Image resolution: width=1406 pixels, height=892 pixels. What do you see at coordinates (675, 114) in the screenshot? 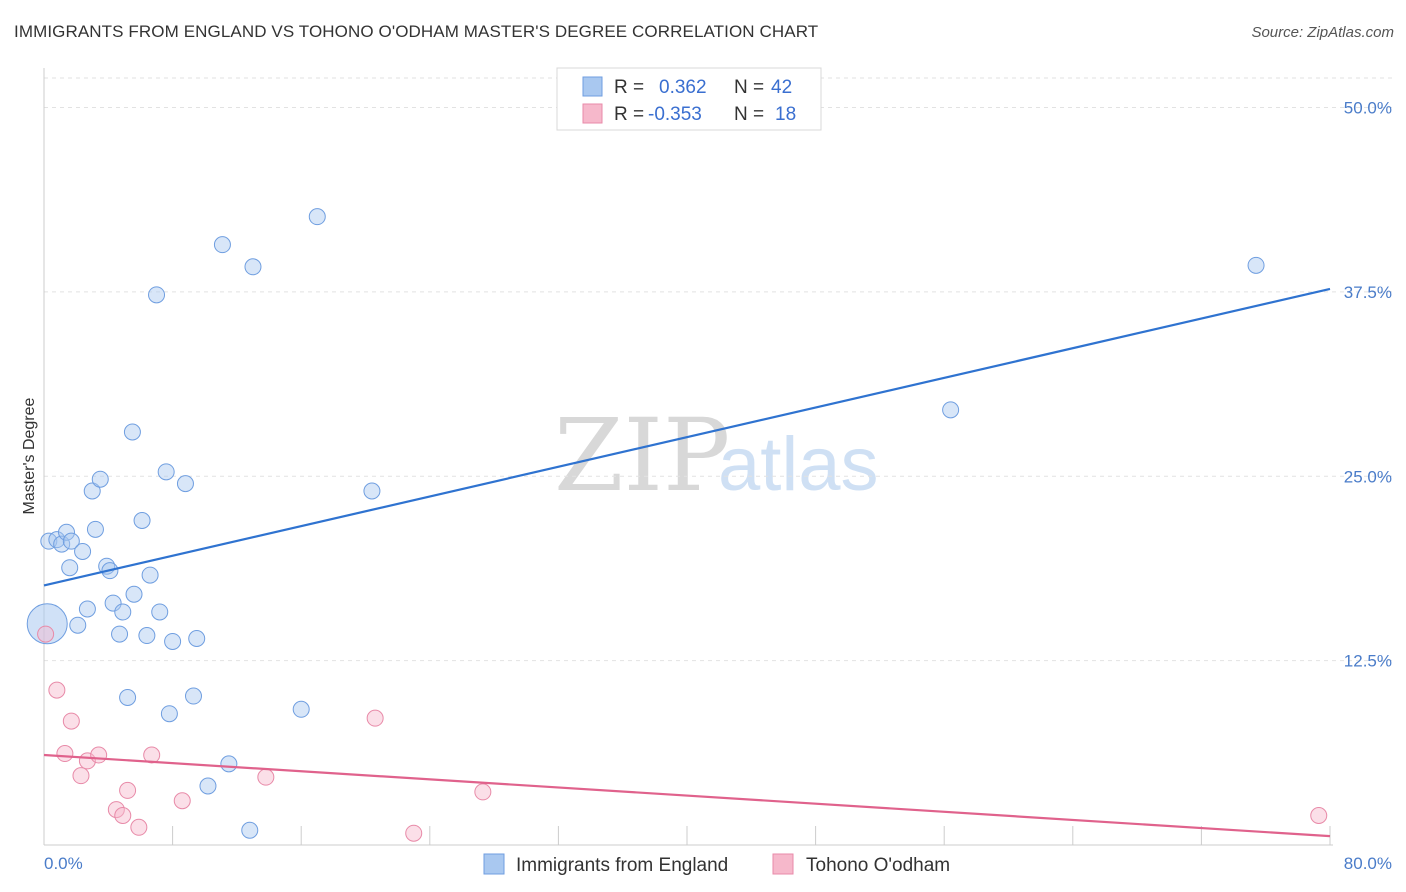
I see `legend-r-value-tohono: -0.353` at bounding box center [675, 114].